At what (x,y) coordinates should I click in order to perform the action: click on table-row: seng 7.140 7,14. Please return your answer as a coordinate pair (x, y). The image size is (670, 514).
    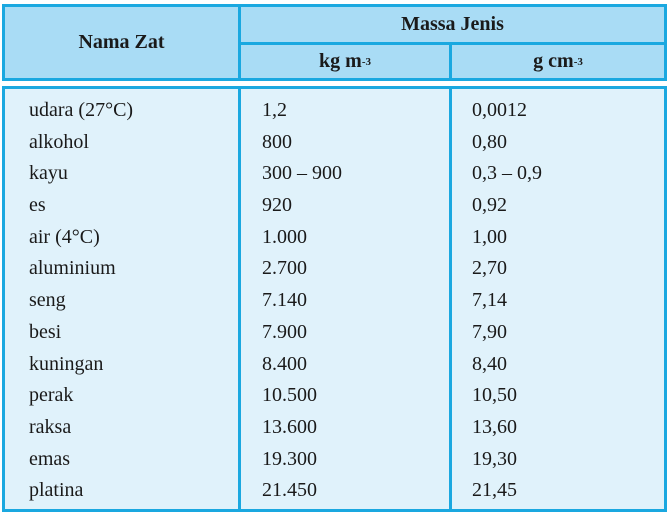
    Looking at the image, I should click on (334, 301).